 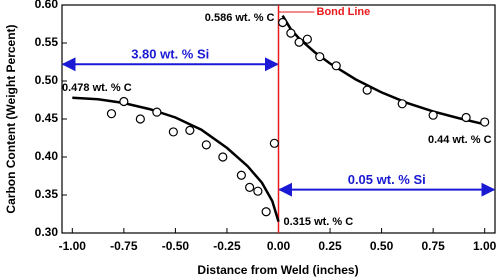 I want to click on y-axis-title: Carbon Content (Weight Percent), so click(x=11, y=118).